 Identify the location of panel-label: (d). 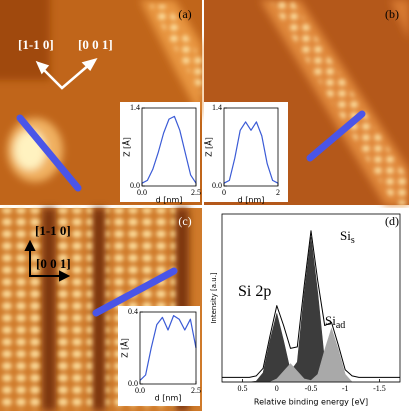
(392, 221).